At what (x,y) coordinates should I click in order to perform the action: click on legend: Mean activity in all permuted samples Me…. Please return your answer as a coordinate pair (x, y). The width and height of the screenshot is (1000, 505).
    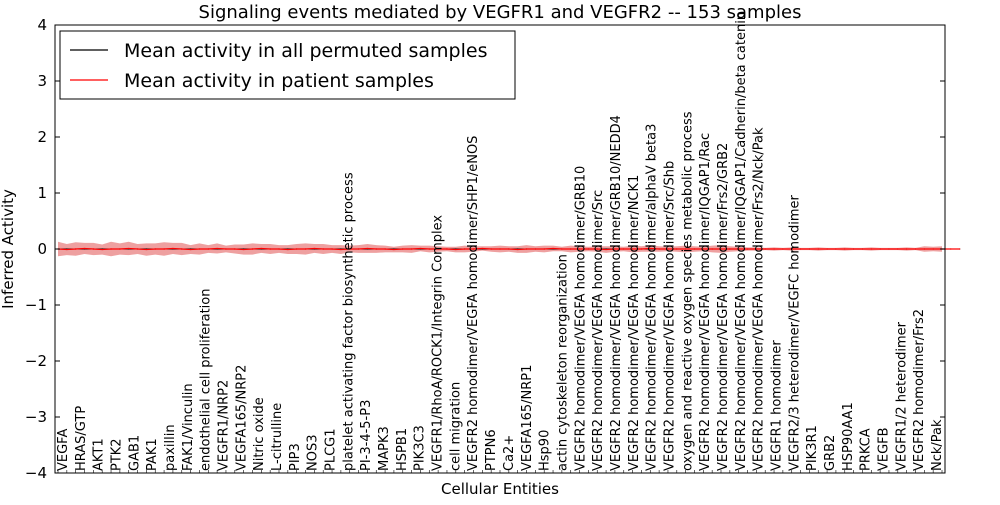
    Looking at the image, I should click on (287, 65).